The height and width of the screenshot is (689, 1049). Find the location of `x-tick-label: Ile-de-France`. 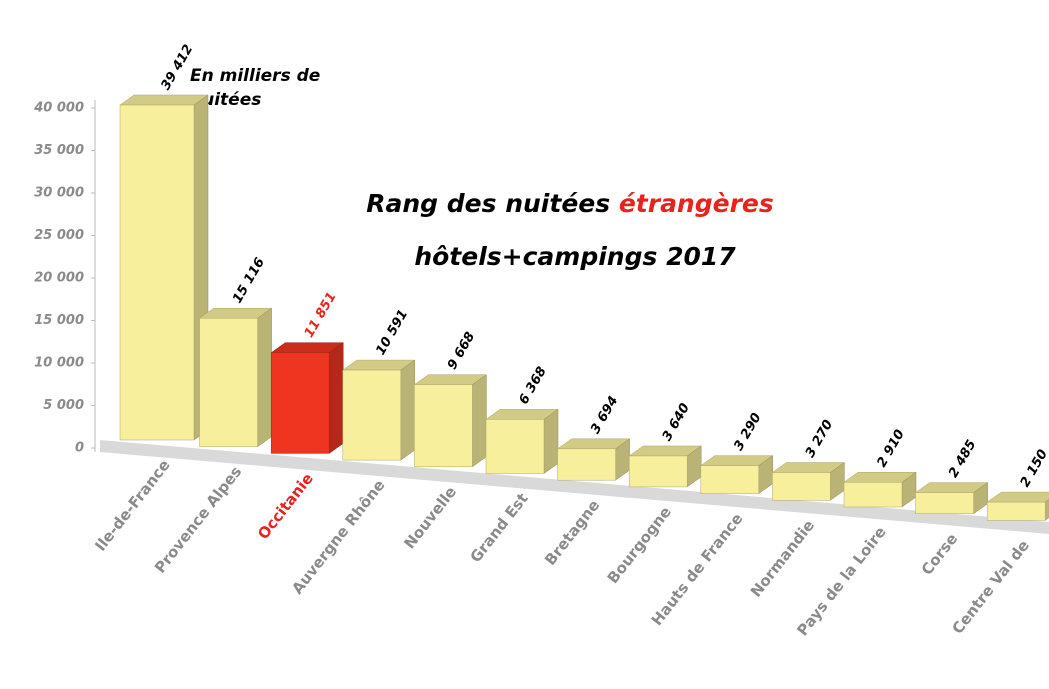

x-tick-label: Ile-de-France is located at coordinates (132, 505).